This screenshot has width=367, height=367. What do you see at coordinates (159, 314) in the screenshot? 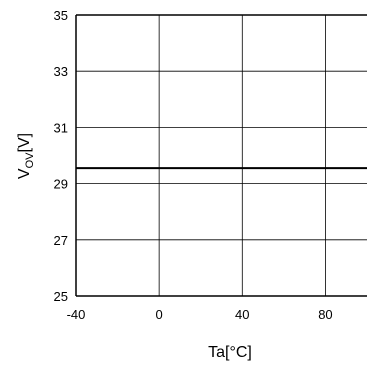
I see `x-tick-label: 0` at bounding box center [159, 314].